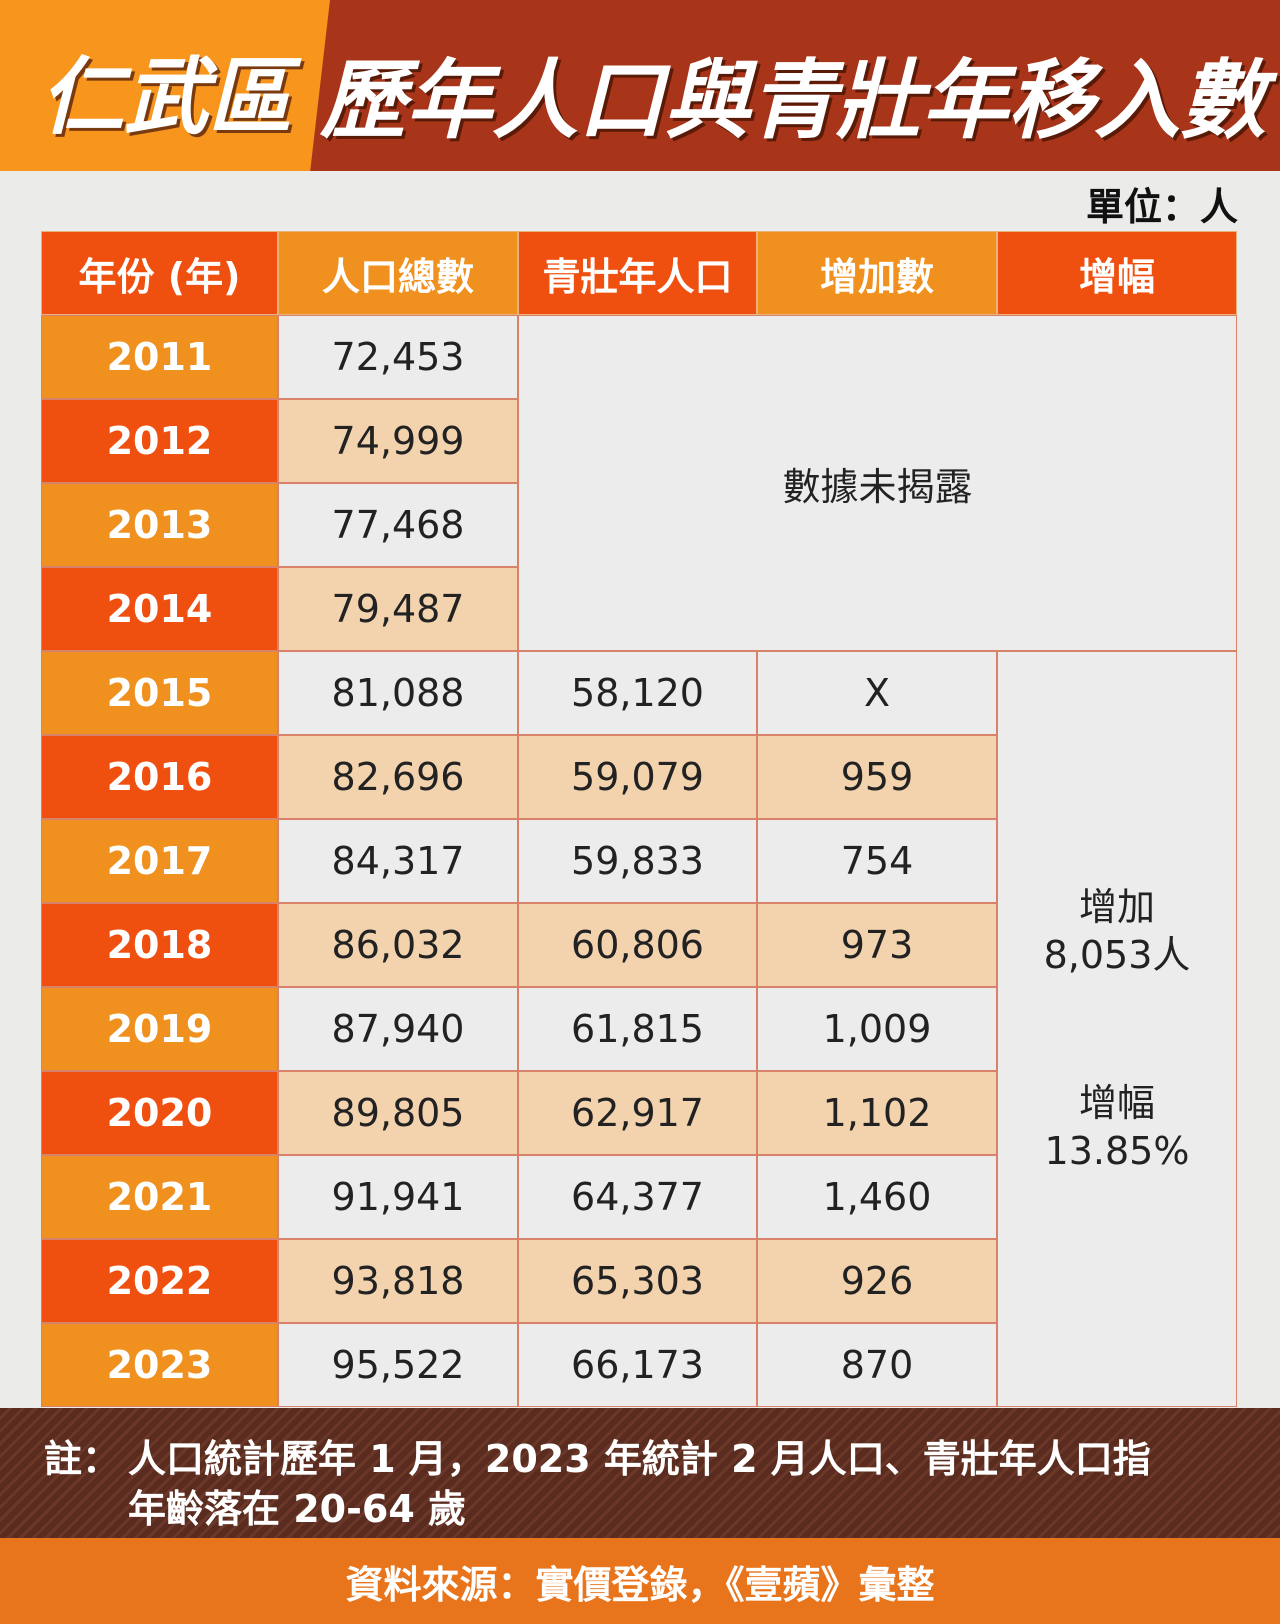 Image resolution: width=1280 pixels, height=1624 pixels. I want to click on year-cell: 2023, so click(159, 1365).